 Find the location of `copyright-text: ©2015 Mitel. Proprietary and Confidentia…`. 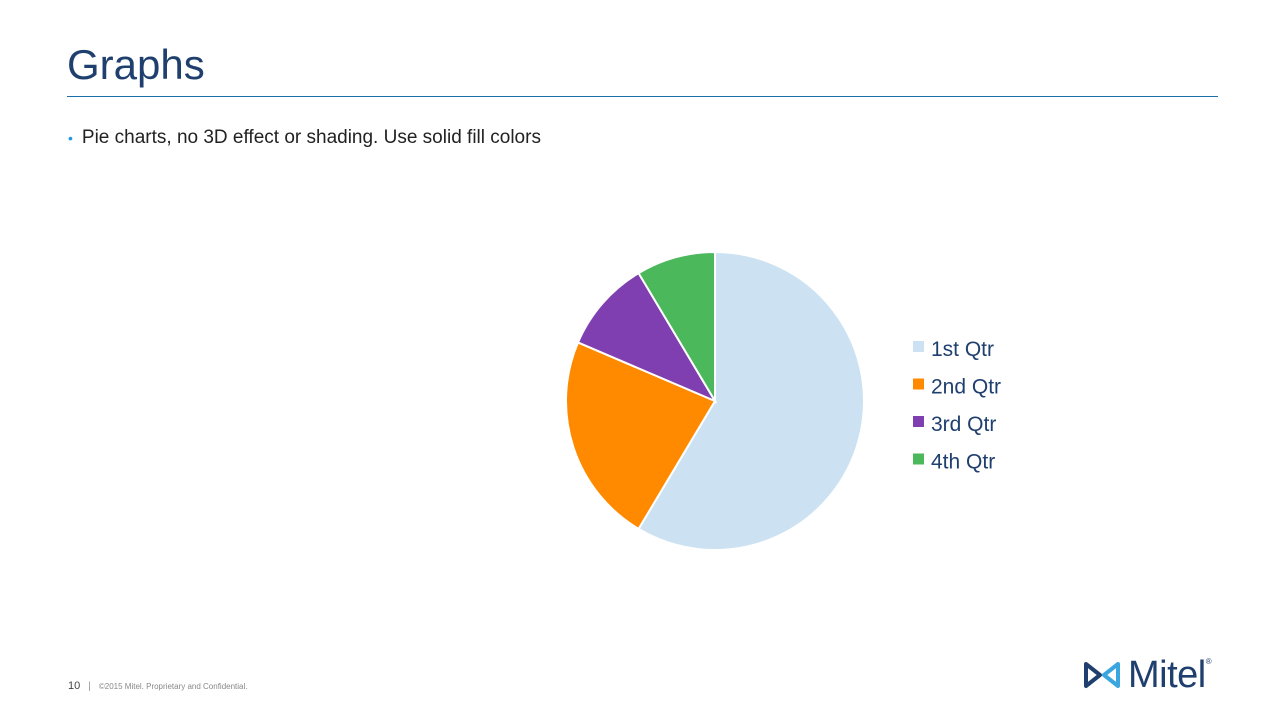

copyright-text: ©2015 Mitel. Proprietary and Confidentia… is located at coordinates (173, 686).